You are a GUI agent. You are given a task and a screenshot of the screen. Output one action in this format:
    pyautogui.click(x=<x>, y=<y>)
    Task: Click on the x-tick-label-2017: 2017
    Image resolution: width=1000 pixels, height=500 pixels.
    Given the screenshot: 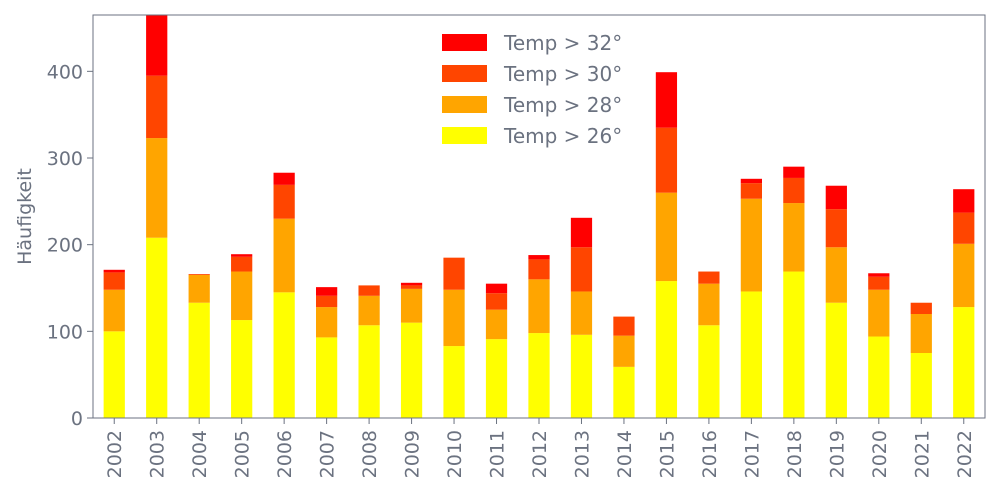 What is the action you would take?
    pyautogui.click(x=752, y=454)
    